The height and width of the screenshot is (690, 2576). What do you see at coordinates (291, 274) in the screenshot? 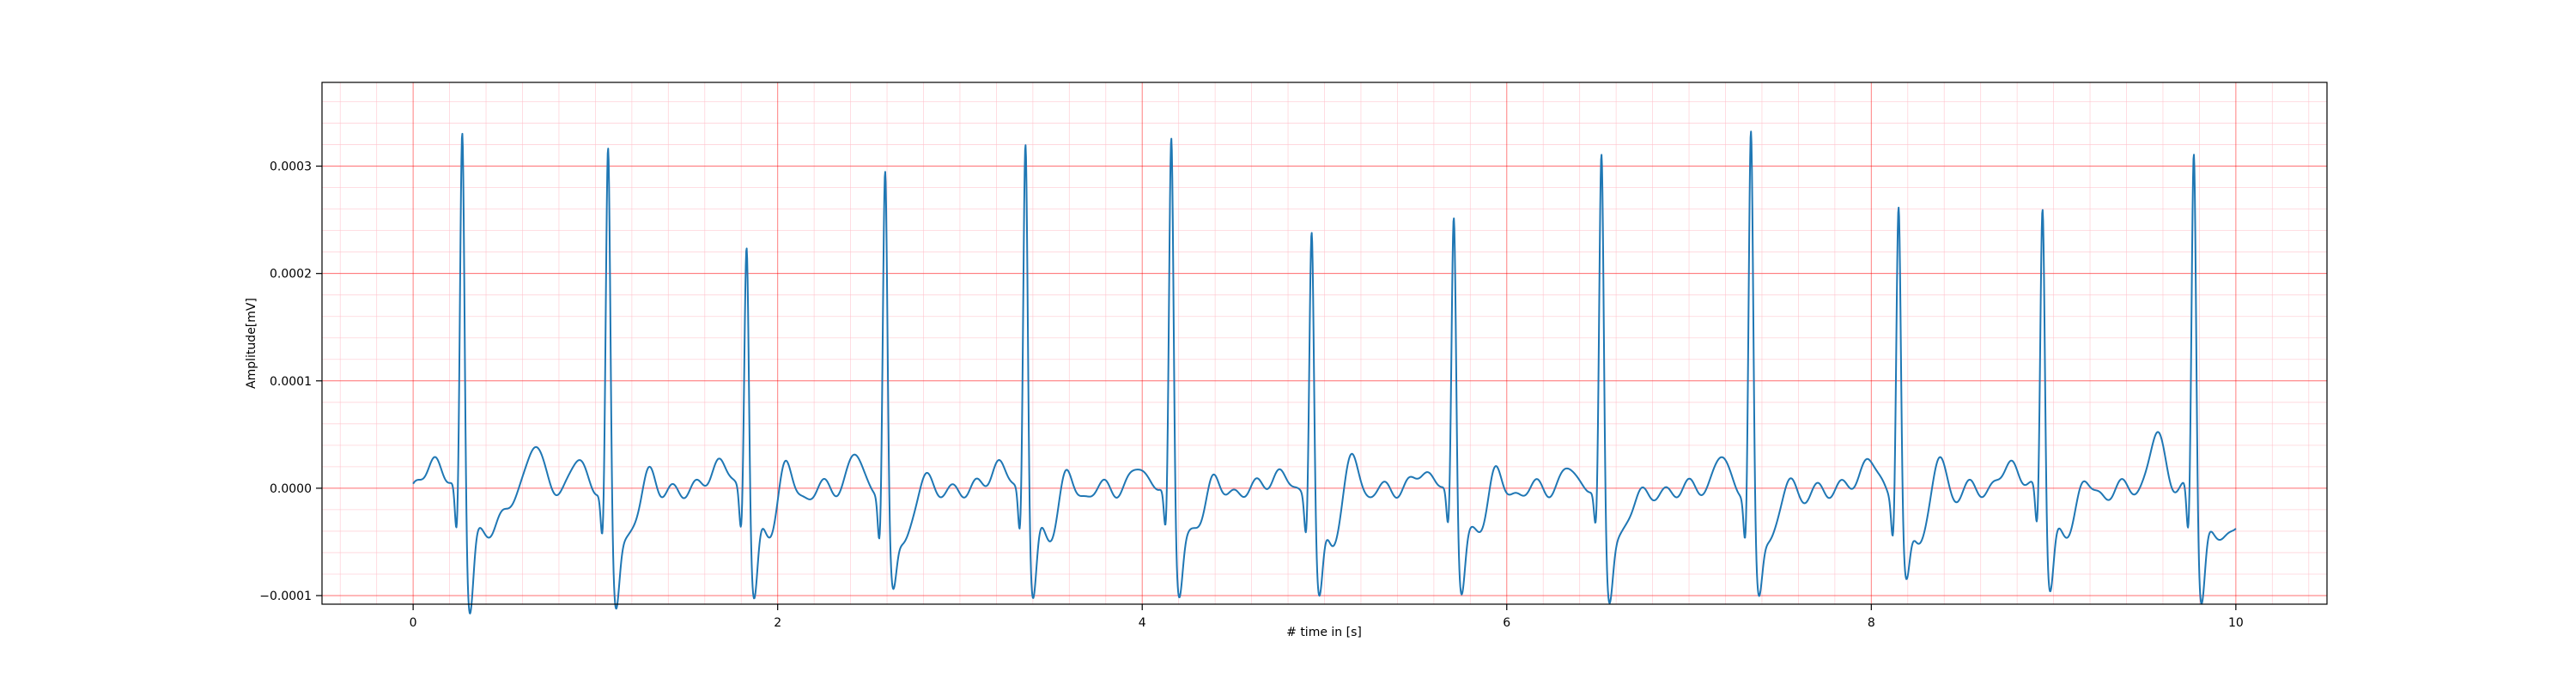
I see `y-tick-label: 0.0002` at bounding box center [291, 274].